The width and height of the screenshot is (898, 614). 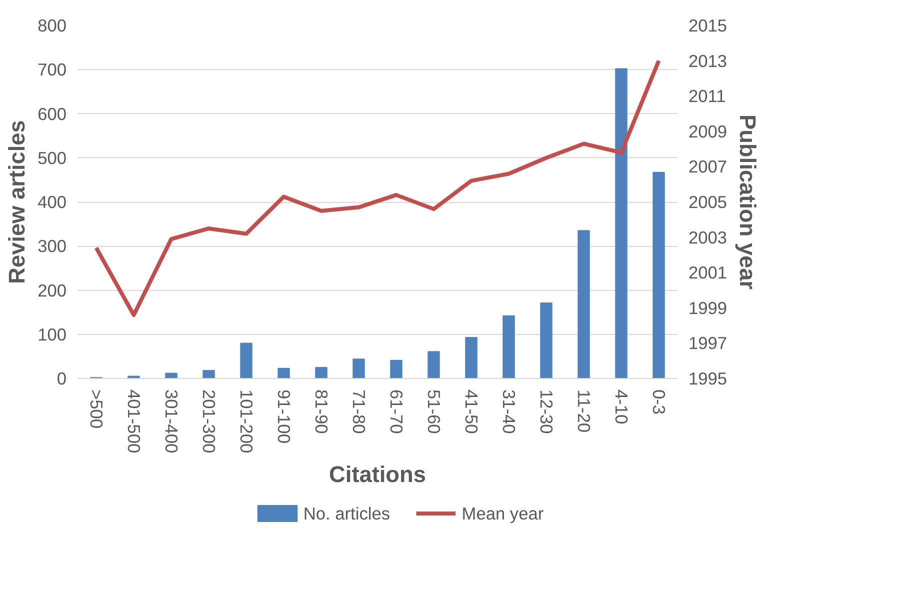 What do you see at coordinates (52, 114) in the screenshot?
I see `y-tick-label: 600` at bounding box center [52, 114].